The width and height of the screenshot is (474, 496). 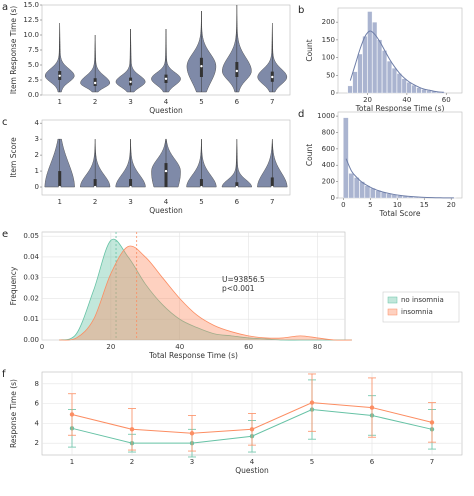 I want to click on y-tick-label: 4, so click(x=37, y=123).